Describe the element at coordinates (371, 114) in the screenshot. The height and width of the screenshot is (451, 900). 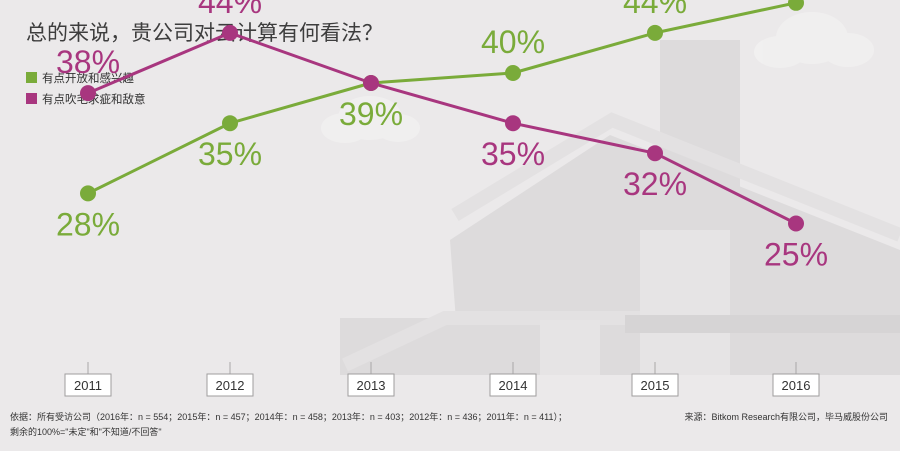
I see `data-label: 39%` at that location.